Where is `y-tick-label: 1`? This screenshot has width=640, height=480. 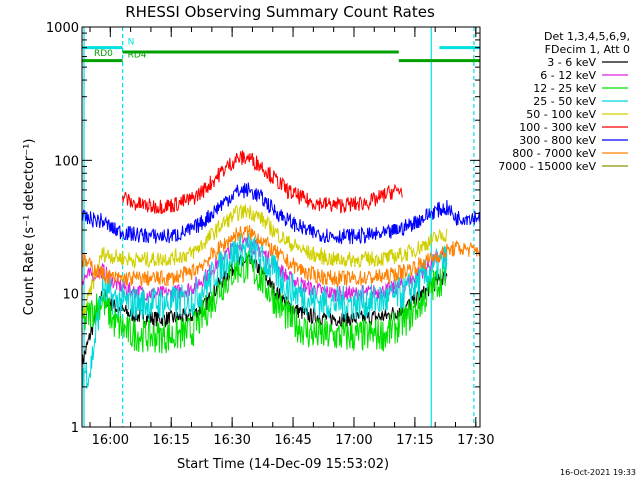
y-tick-label: 1 is located at coordinates (75, 428).